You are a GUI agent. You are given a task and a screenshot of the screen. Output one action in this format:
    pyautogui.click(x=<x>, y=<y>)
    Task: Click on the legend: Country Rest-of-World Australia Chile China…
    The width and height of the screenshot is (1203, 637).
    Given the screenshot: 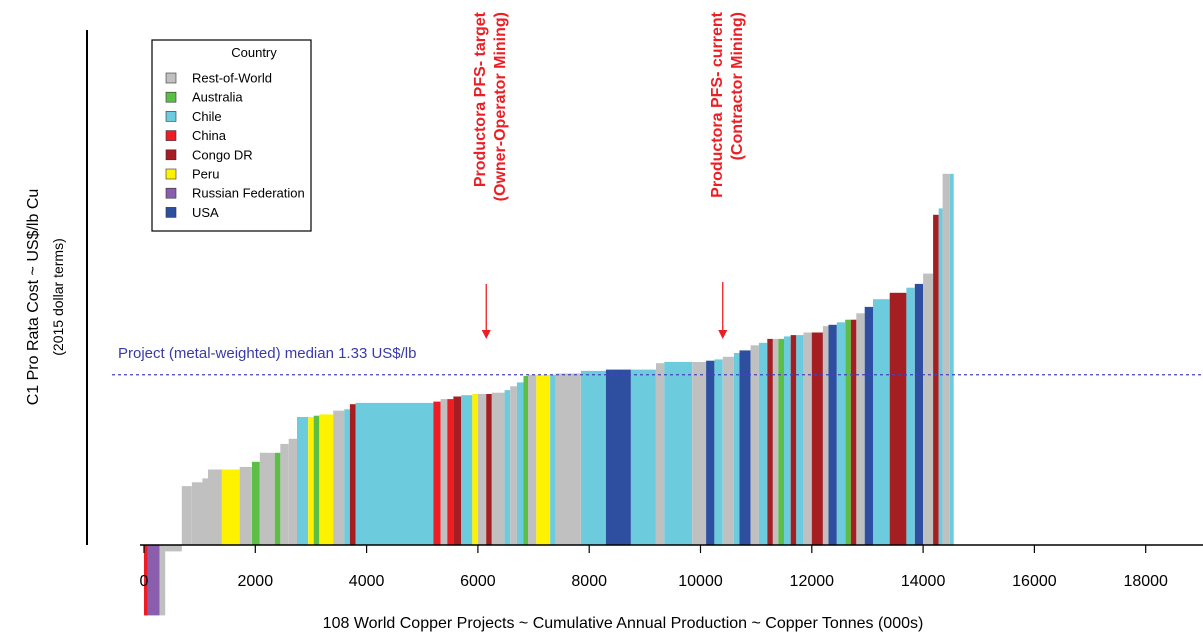 What is the action you would take?
    pyautogui.click(x=231, y=135)
    